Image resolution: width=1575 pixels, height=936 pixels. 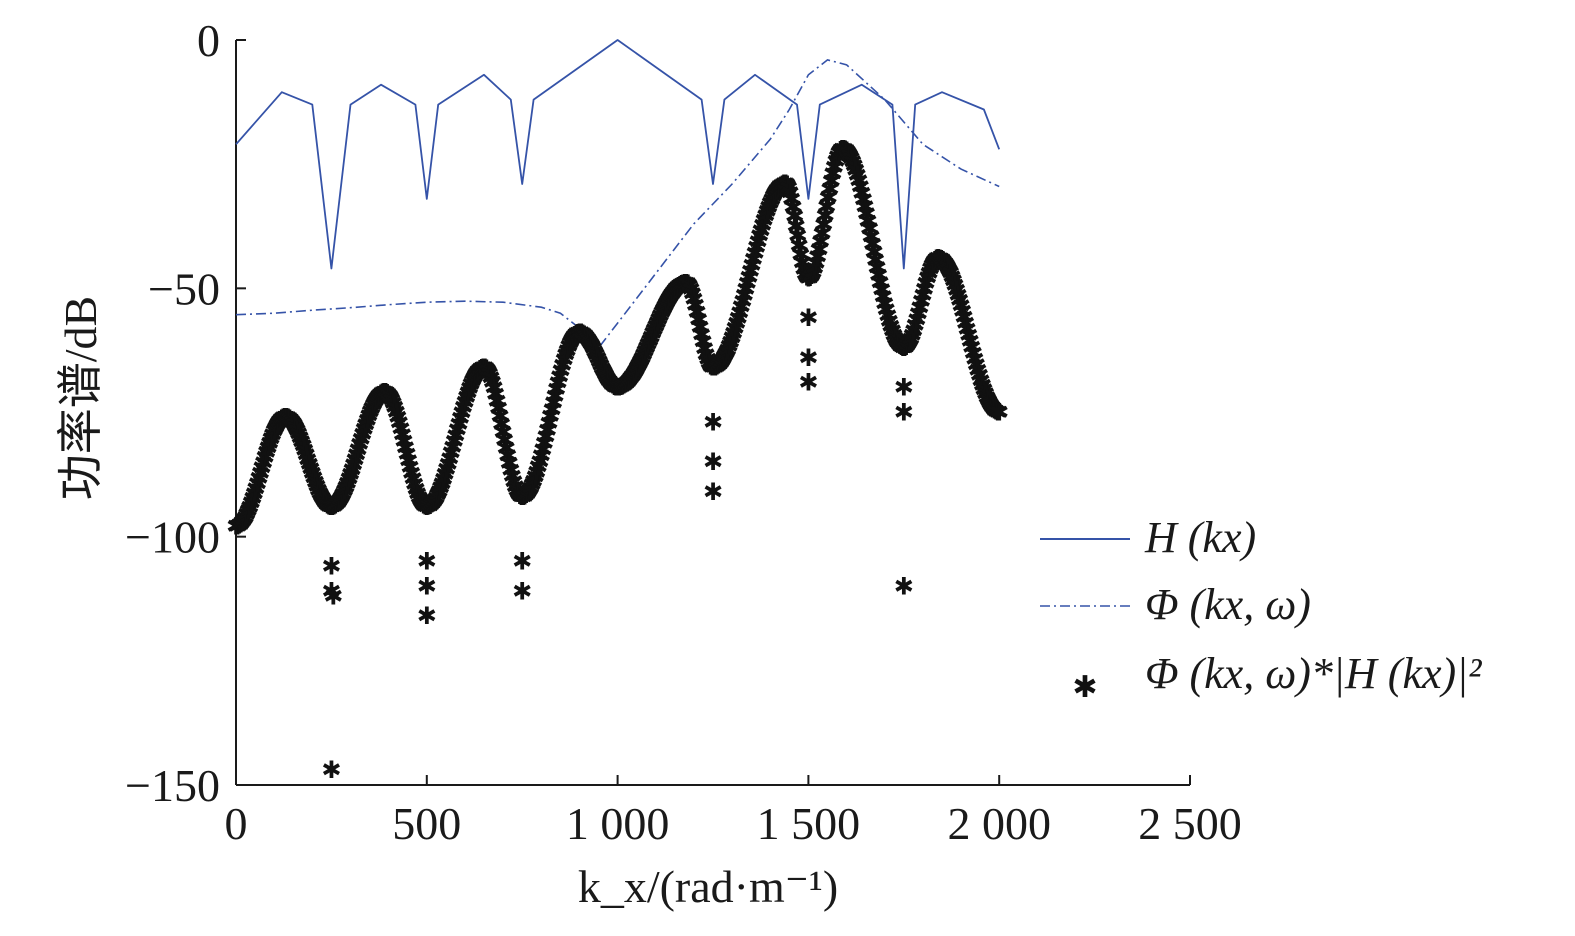 I want to click on y-axis-label: 功率谱/dB, so click(x=80, y=398).